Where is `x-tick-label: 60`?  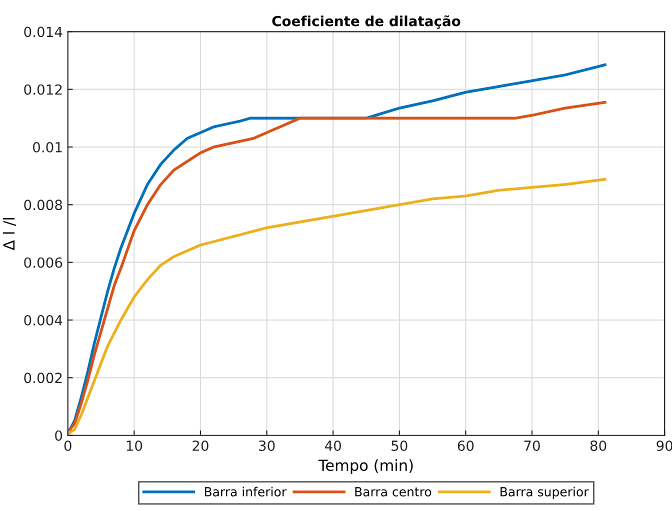
x-tick-label: 60 is located at coordinates (466, 445).